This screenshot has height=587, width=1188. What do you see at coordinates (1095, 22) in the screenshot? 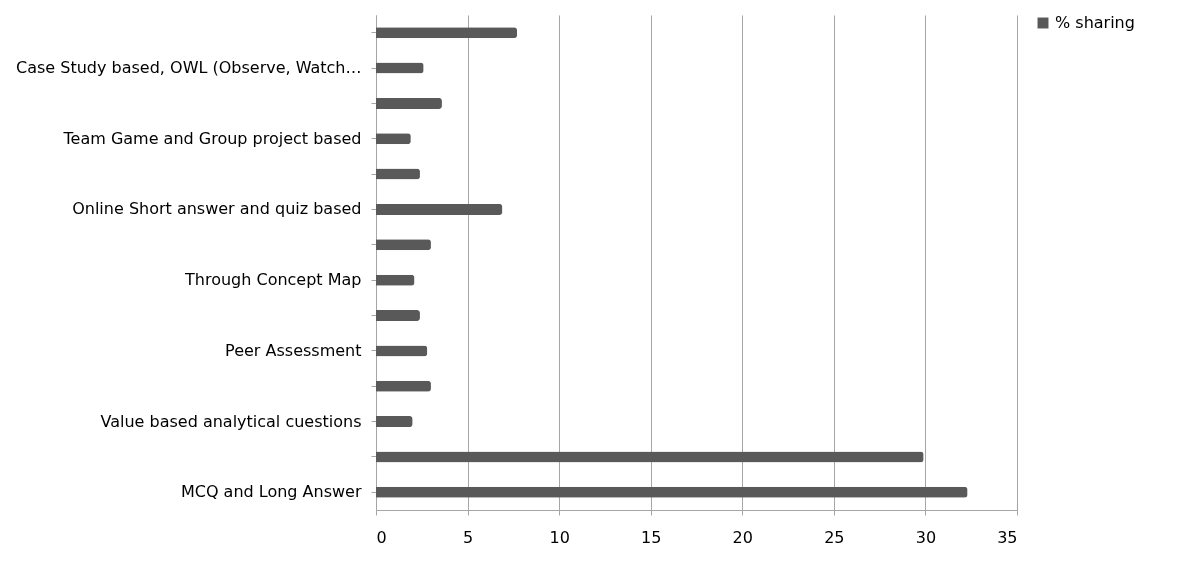
I see `legend-label: % sharing` at bounding box center [1095, 22].